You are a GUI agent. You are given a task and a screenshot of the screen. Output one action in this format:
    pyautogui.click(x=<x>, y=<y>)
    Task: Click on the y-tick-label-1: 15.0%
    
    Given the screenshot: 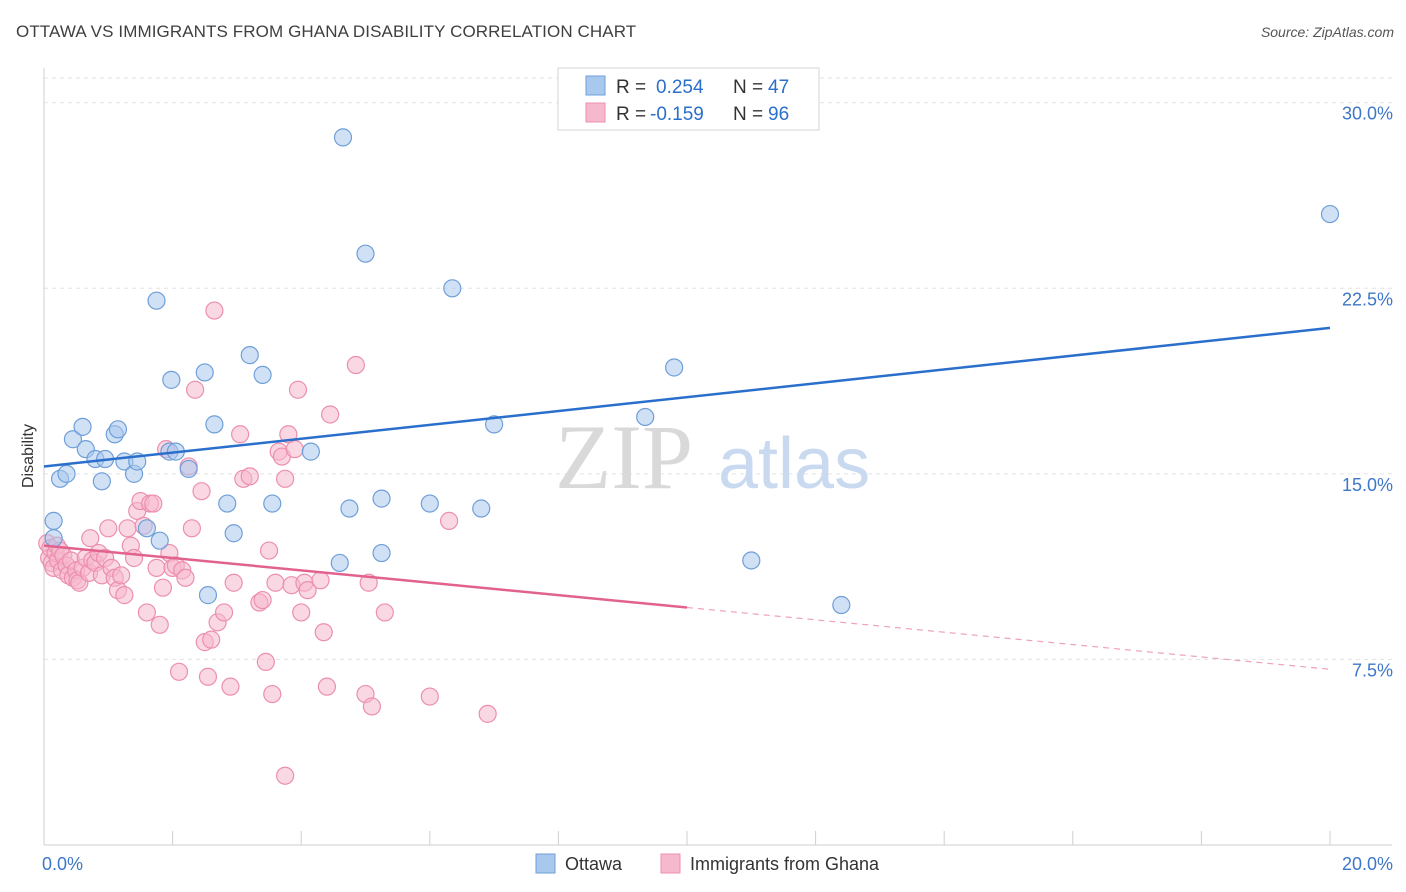 What is the action you would take?
    pyautogui.click(x=1367, y=485)
    